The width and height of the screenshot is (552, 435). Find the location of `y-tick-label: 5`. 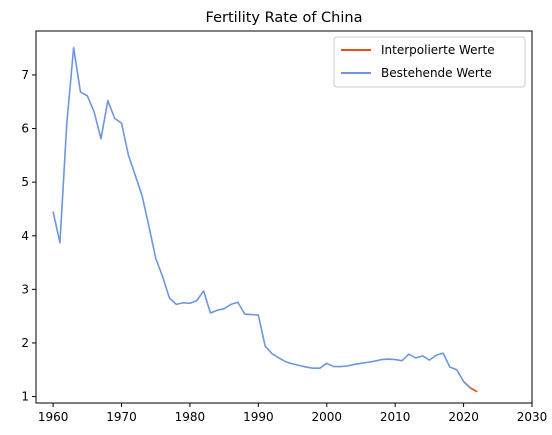

y-tick-label: 5 is located at coordinates (25, 182).